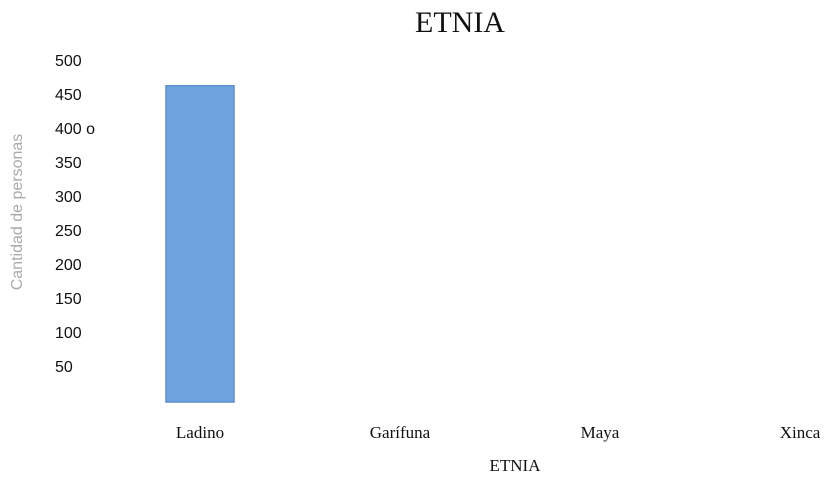 The image size is (832, 484). I want to click on x-axis-label: ETNIA, so click(516, 465).